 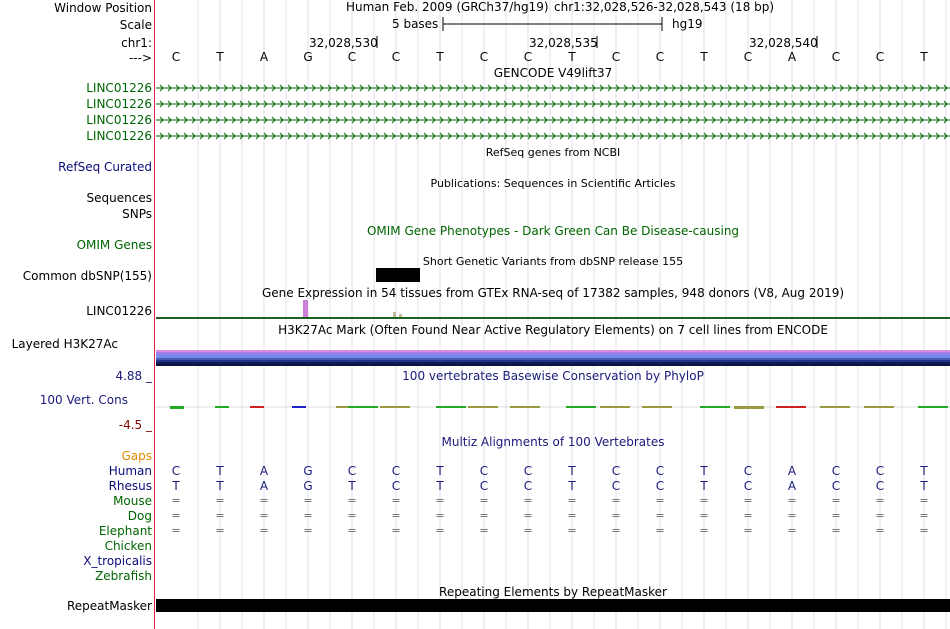 I want to click on snp-feature, so click(x=398, y=275).